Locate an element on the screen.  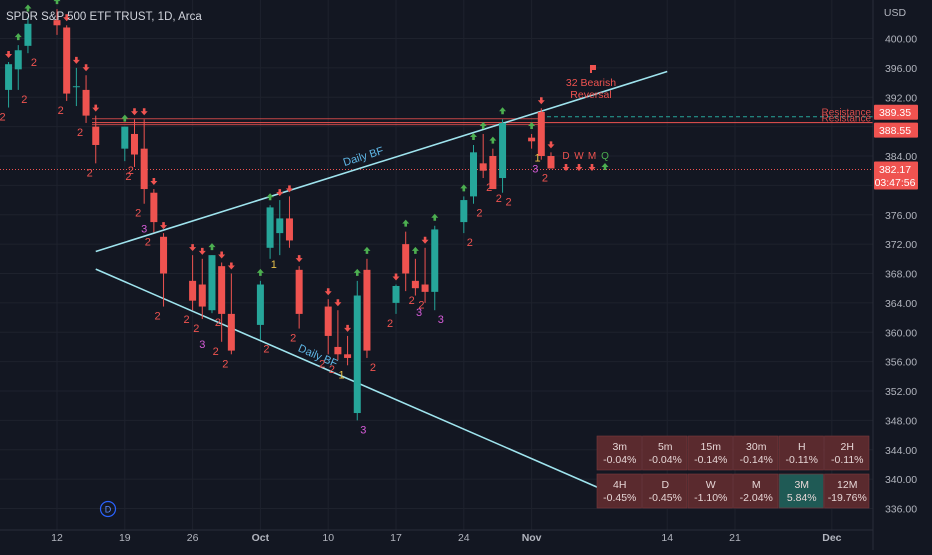
x-tick-label: 21 is located at coordinates (735, 538).